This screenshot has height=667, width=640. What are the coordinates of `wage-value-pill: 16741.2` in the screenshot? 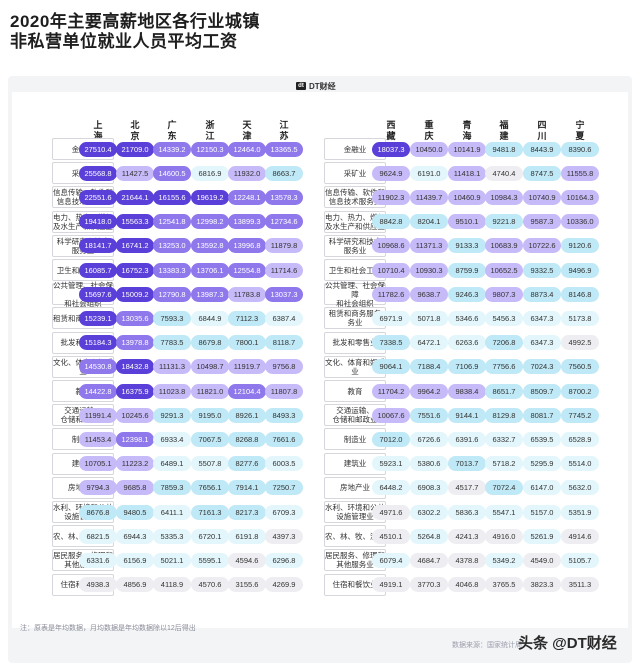 It's located at (135, 246).